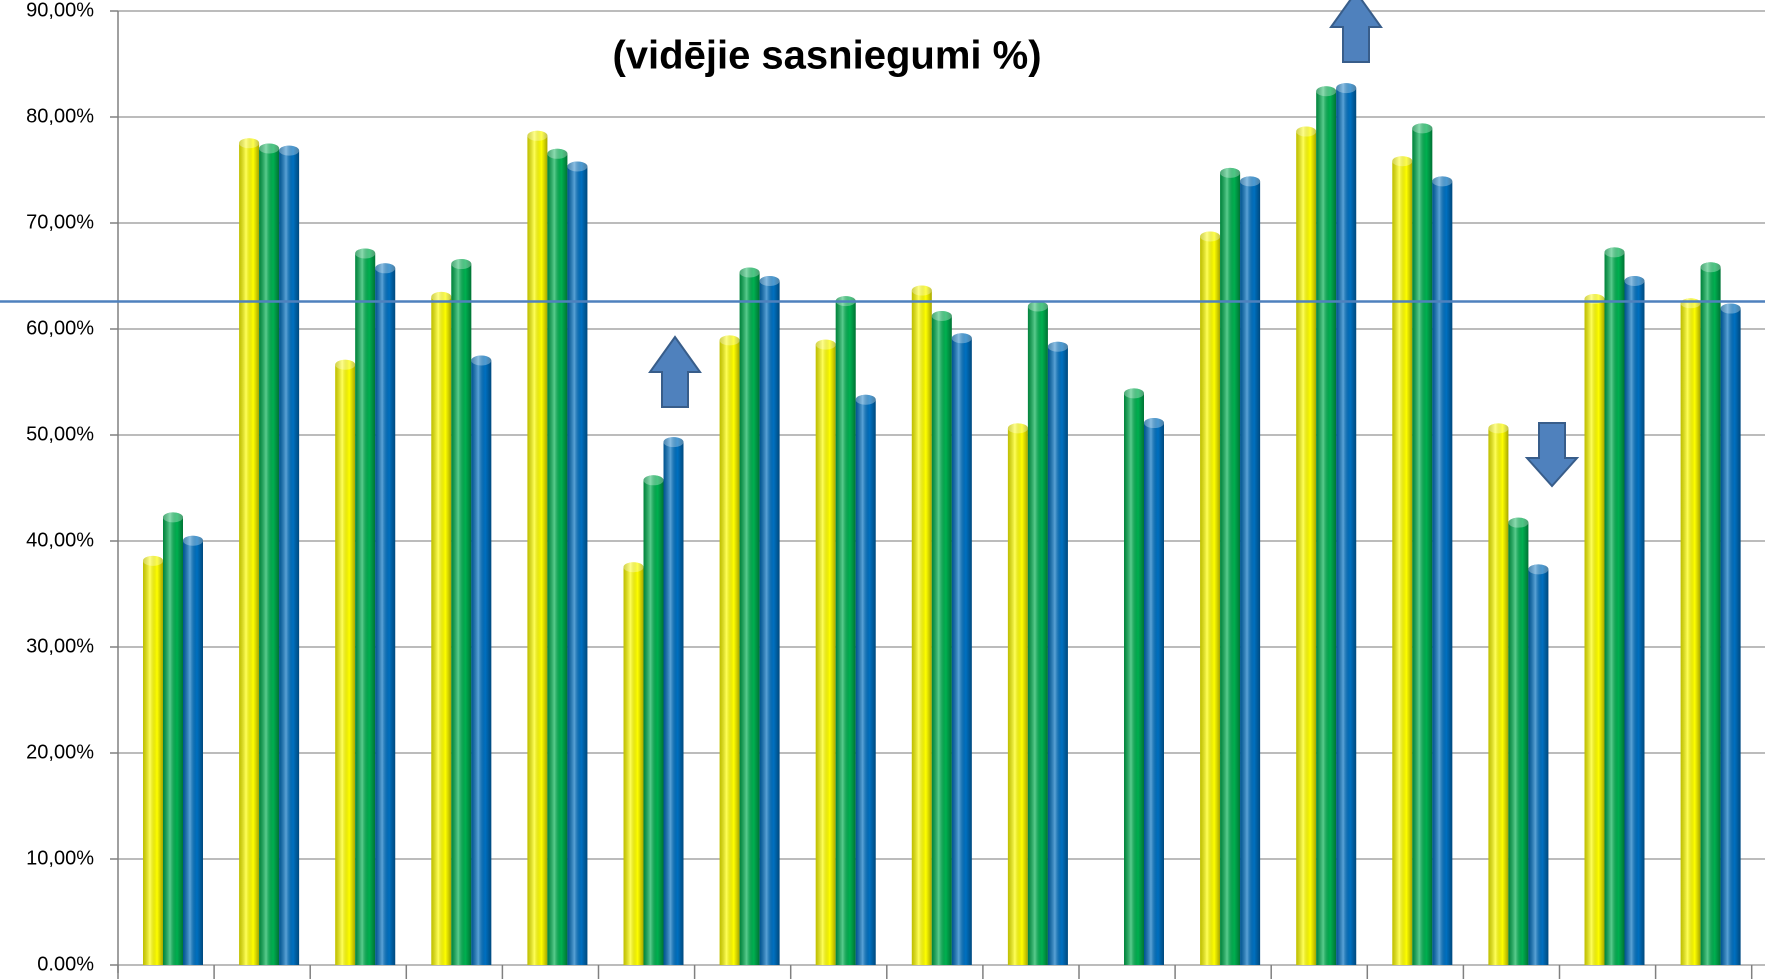 The image size is (1765, 979). What do you see at coordinates (1552, 455) in the screenshot?
I see `down-arrow` at bounding box center [1552, 455].